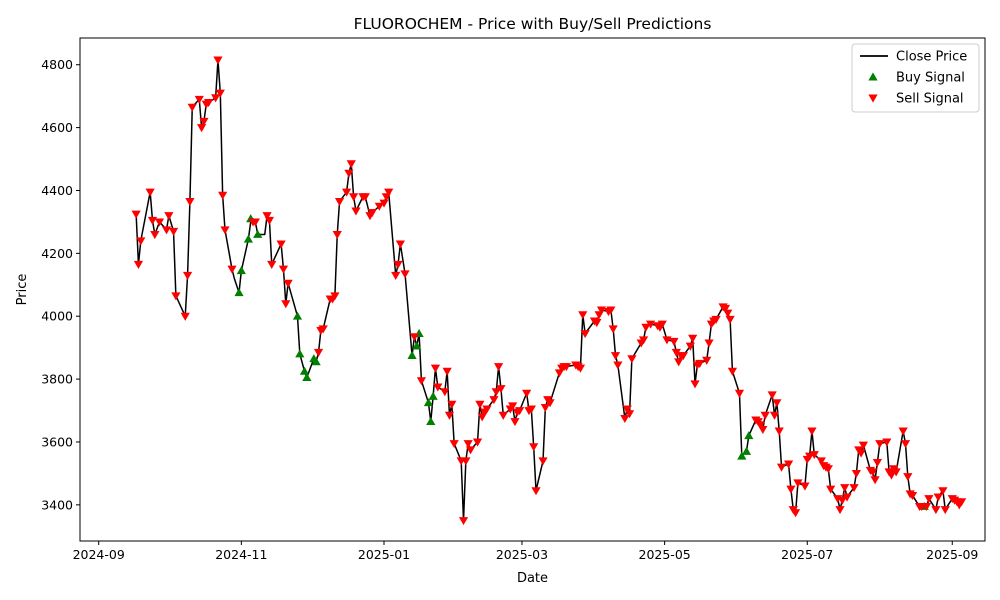 This screenshot has height=600, width=1000. I want to click on x-tick-label: 2024-09, so click(99, 554).